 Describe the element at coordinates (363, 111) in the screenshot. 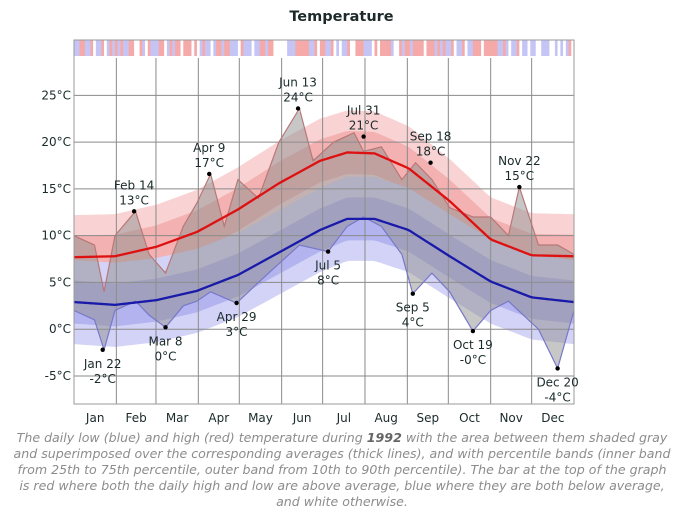

I see `annotation-date: Jul 31` at that location.